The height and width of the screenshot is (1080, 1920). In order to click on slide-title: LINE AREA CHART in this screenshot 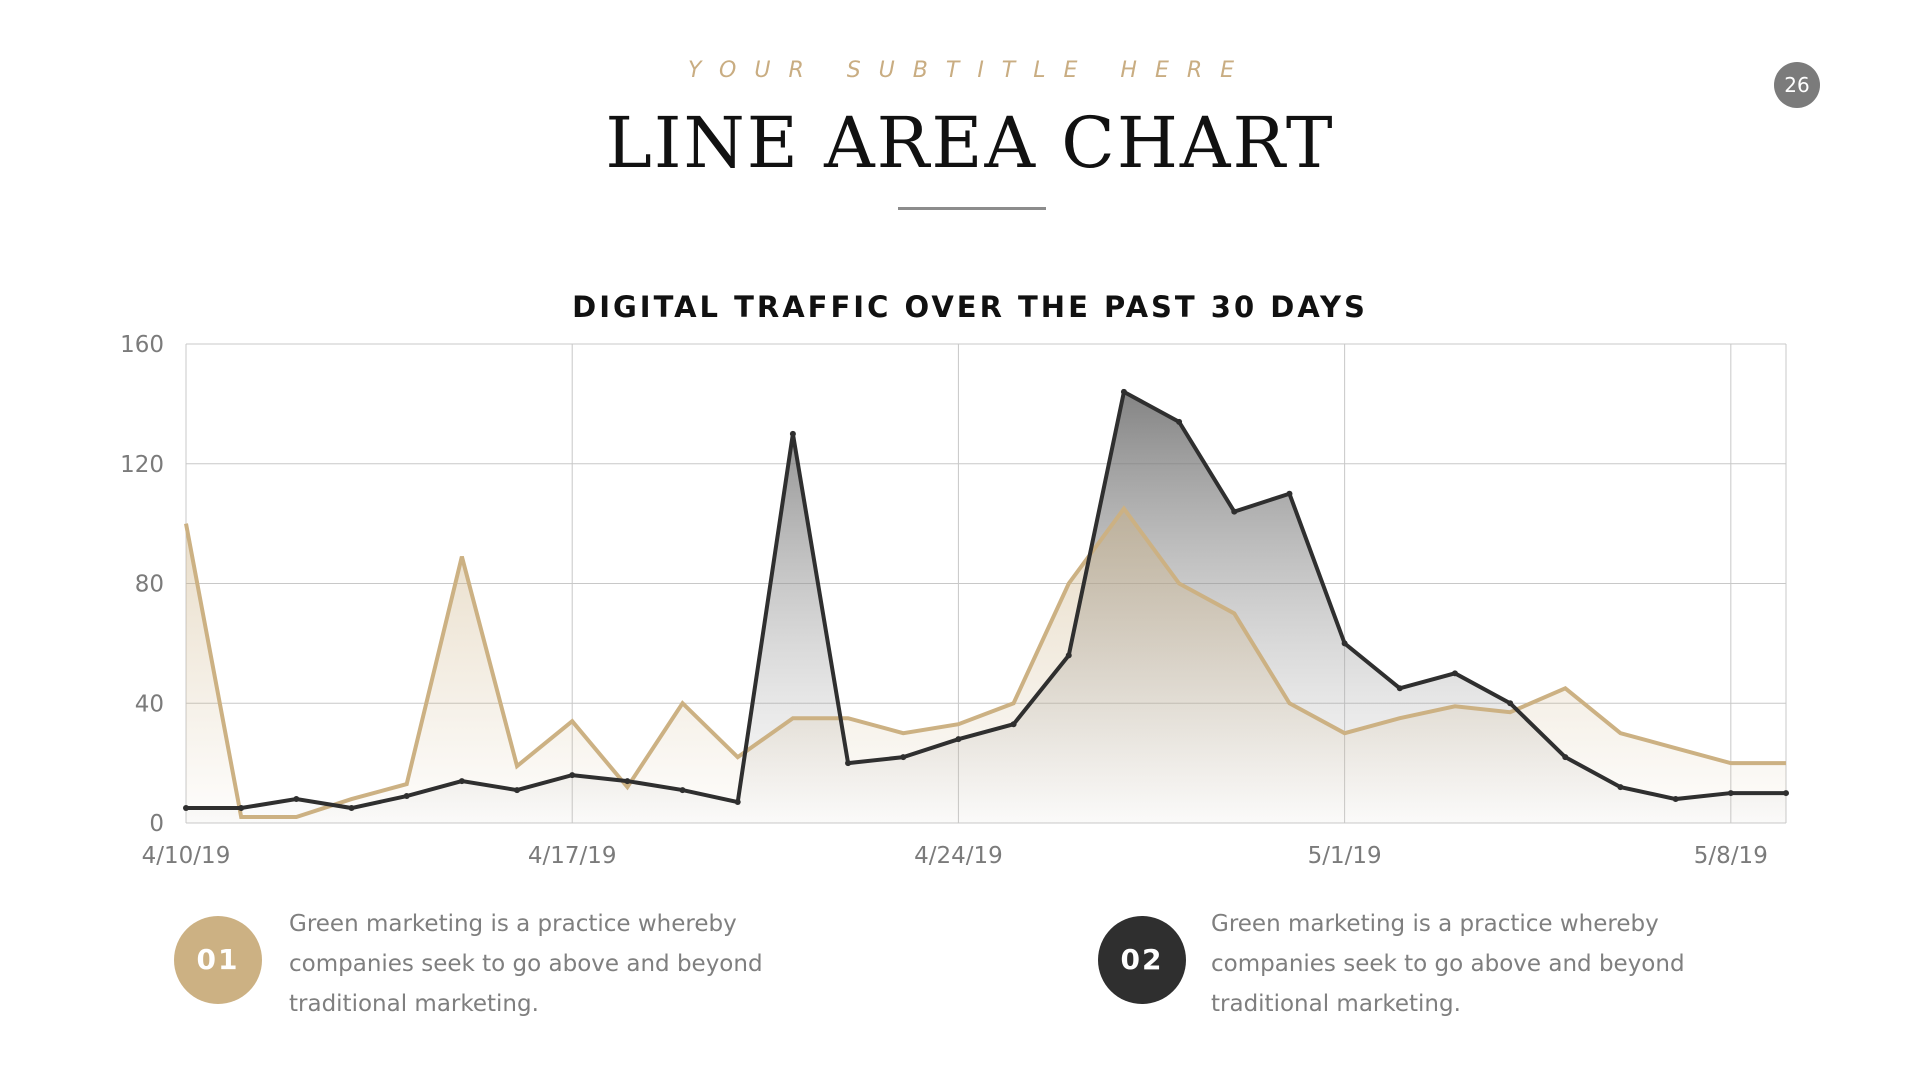, I will do `click(970, 143)`.